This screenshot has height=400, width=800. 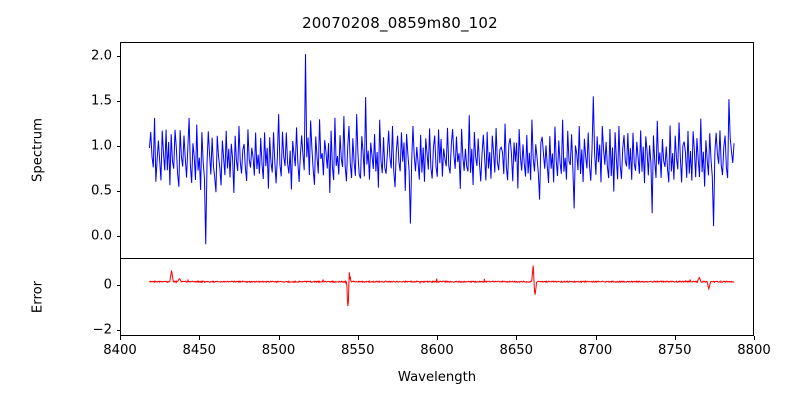 I want to click on error-ytick-label-0: 0, so click(x=107, y=285).